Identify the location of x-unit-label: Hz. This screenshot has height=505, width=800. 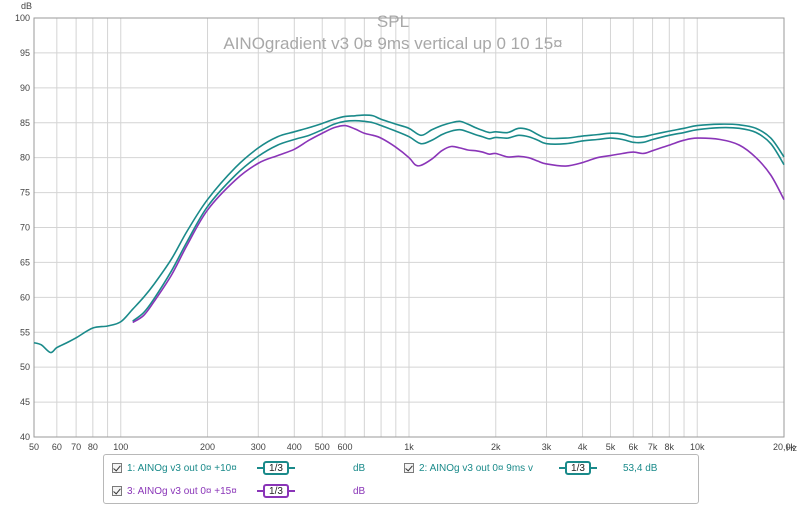
(791, 448).